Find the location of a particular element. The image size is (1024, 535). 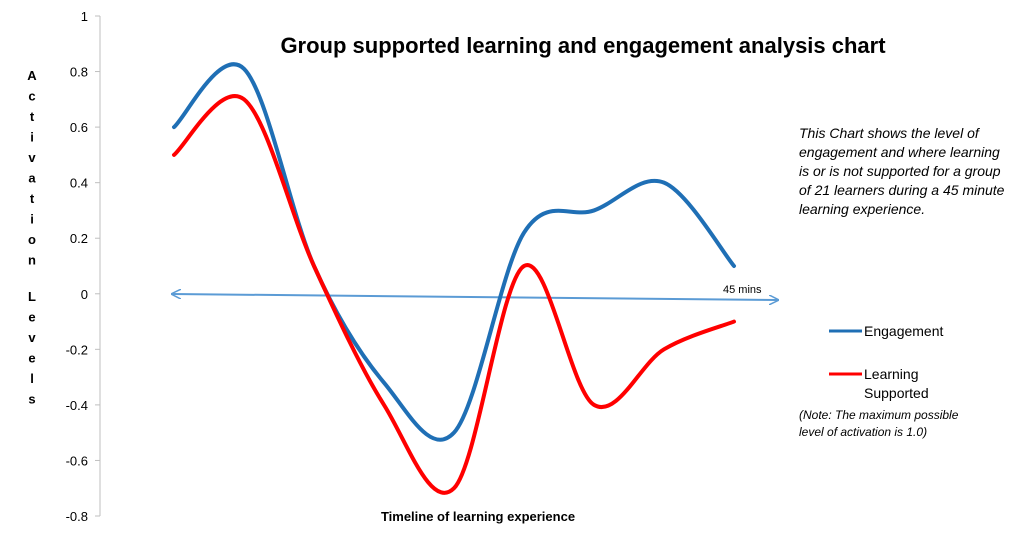

y-tick-label: 0.4 is located at coordinates (79, 183).